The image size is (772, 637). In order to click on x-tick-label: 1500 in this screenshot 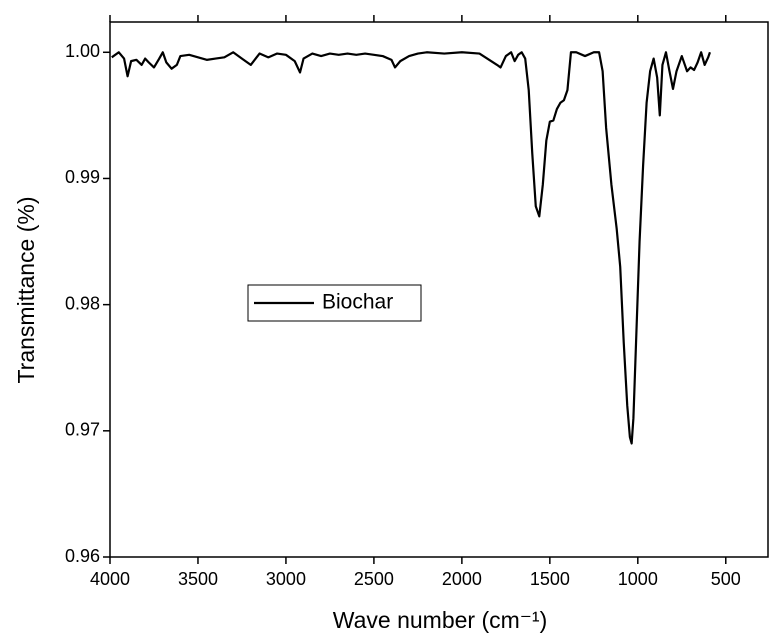, I will do `click(550, 579)`.